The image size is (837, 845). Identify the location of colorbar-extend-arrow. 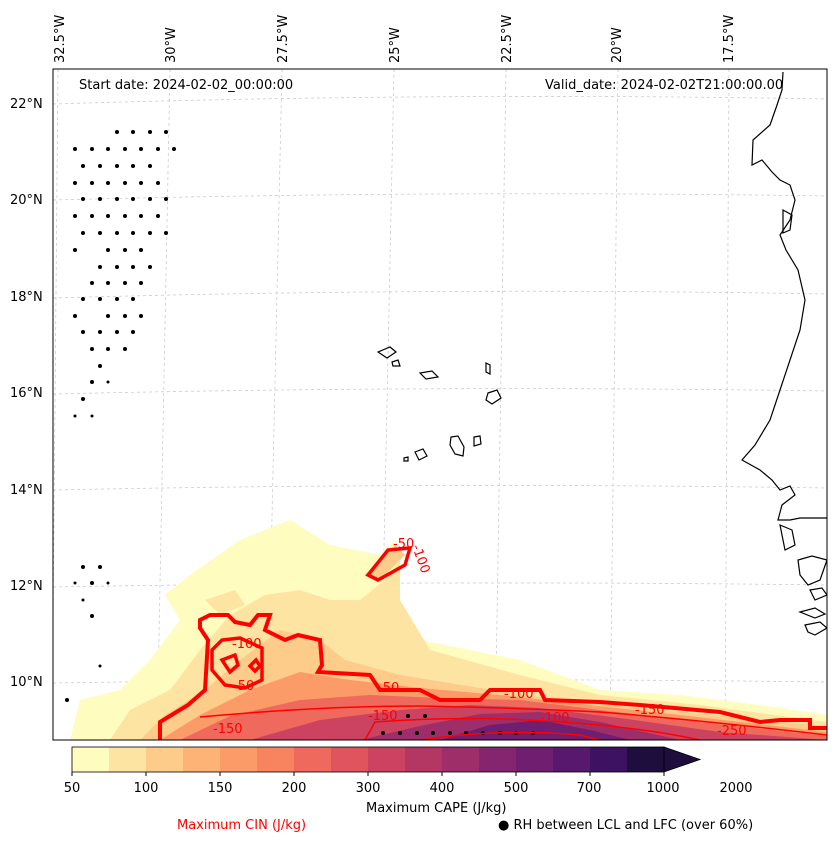
(682, 759).